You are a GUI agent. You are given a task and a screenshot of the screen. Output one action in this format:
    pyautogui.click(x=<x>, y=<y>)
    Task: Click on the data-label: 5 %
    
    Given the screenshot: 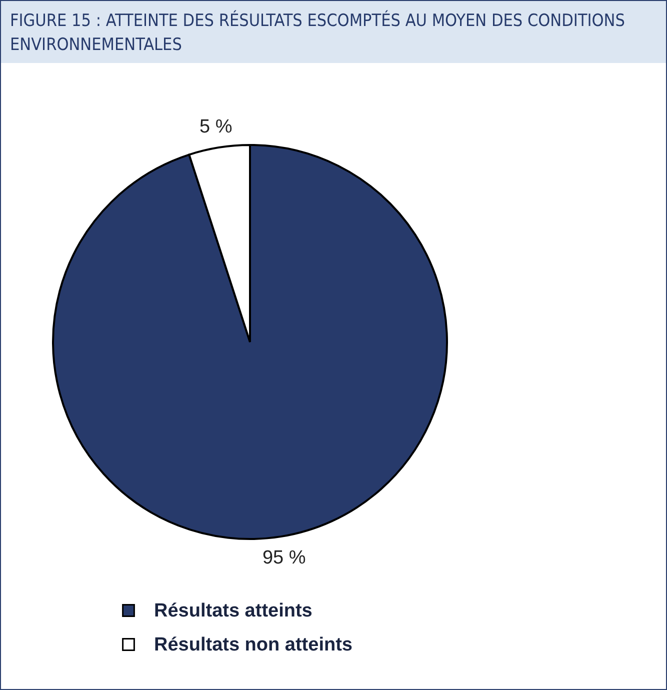 What is the action you would take?
    pyautogui.click(x=216, y=127)
    